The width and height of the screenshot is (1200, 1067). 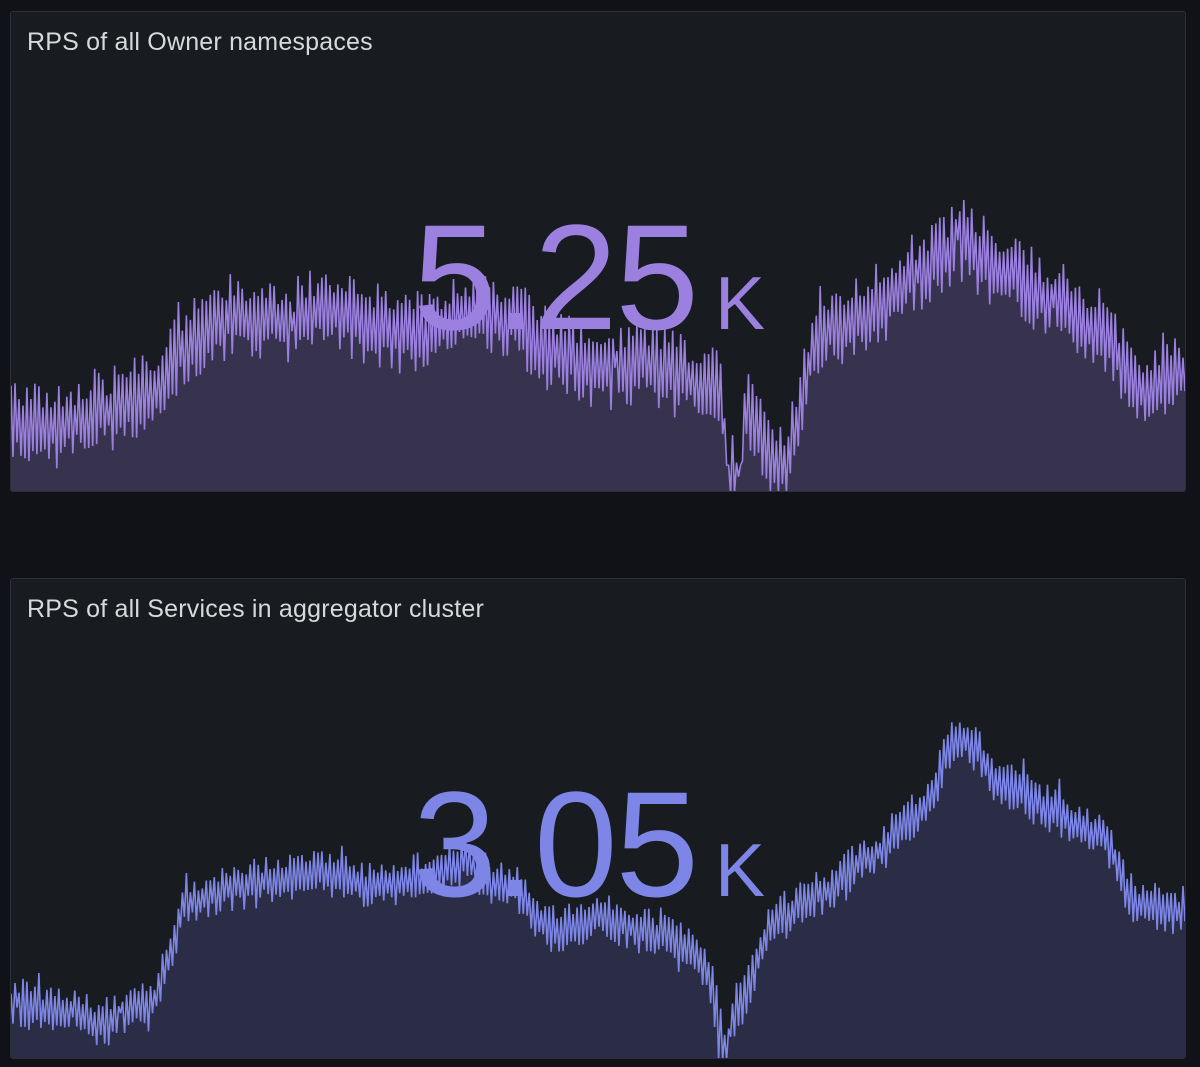 What do you see at coordinates (200, 42) in the screenshot?
I see `panel-title: RPS of all Owner namespaces` at bounding box center [200, 42].